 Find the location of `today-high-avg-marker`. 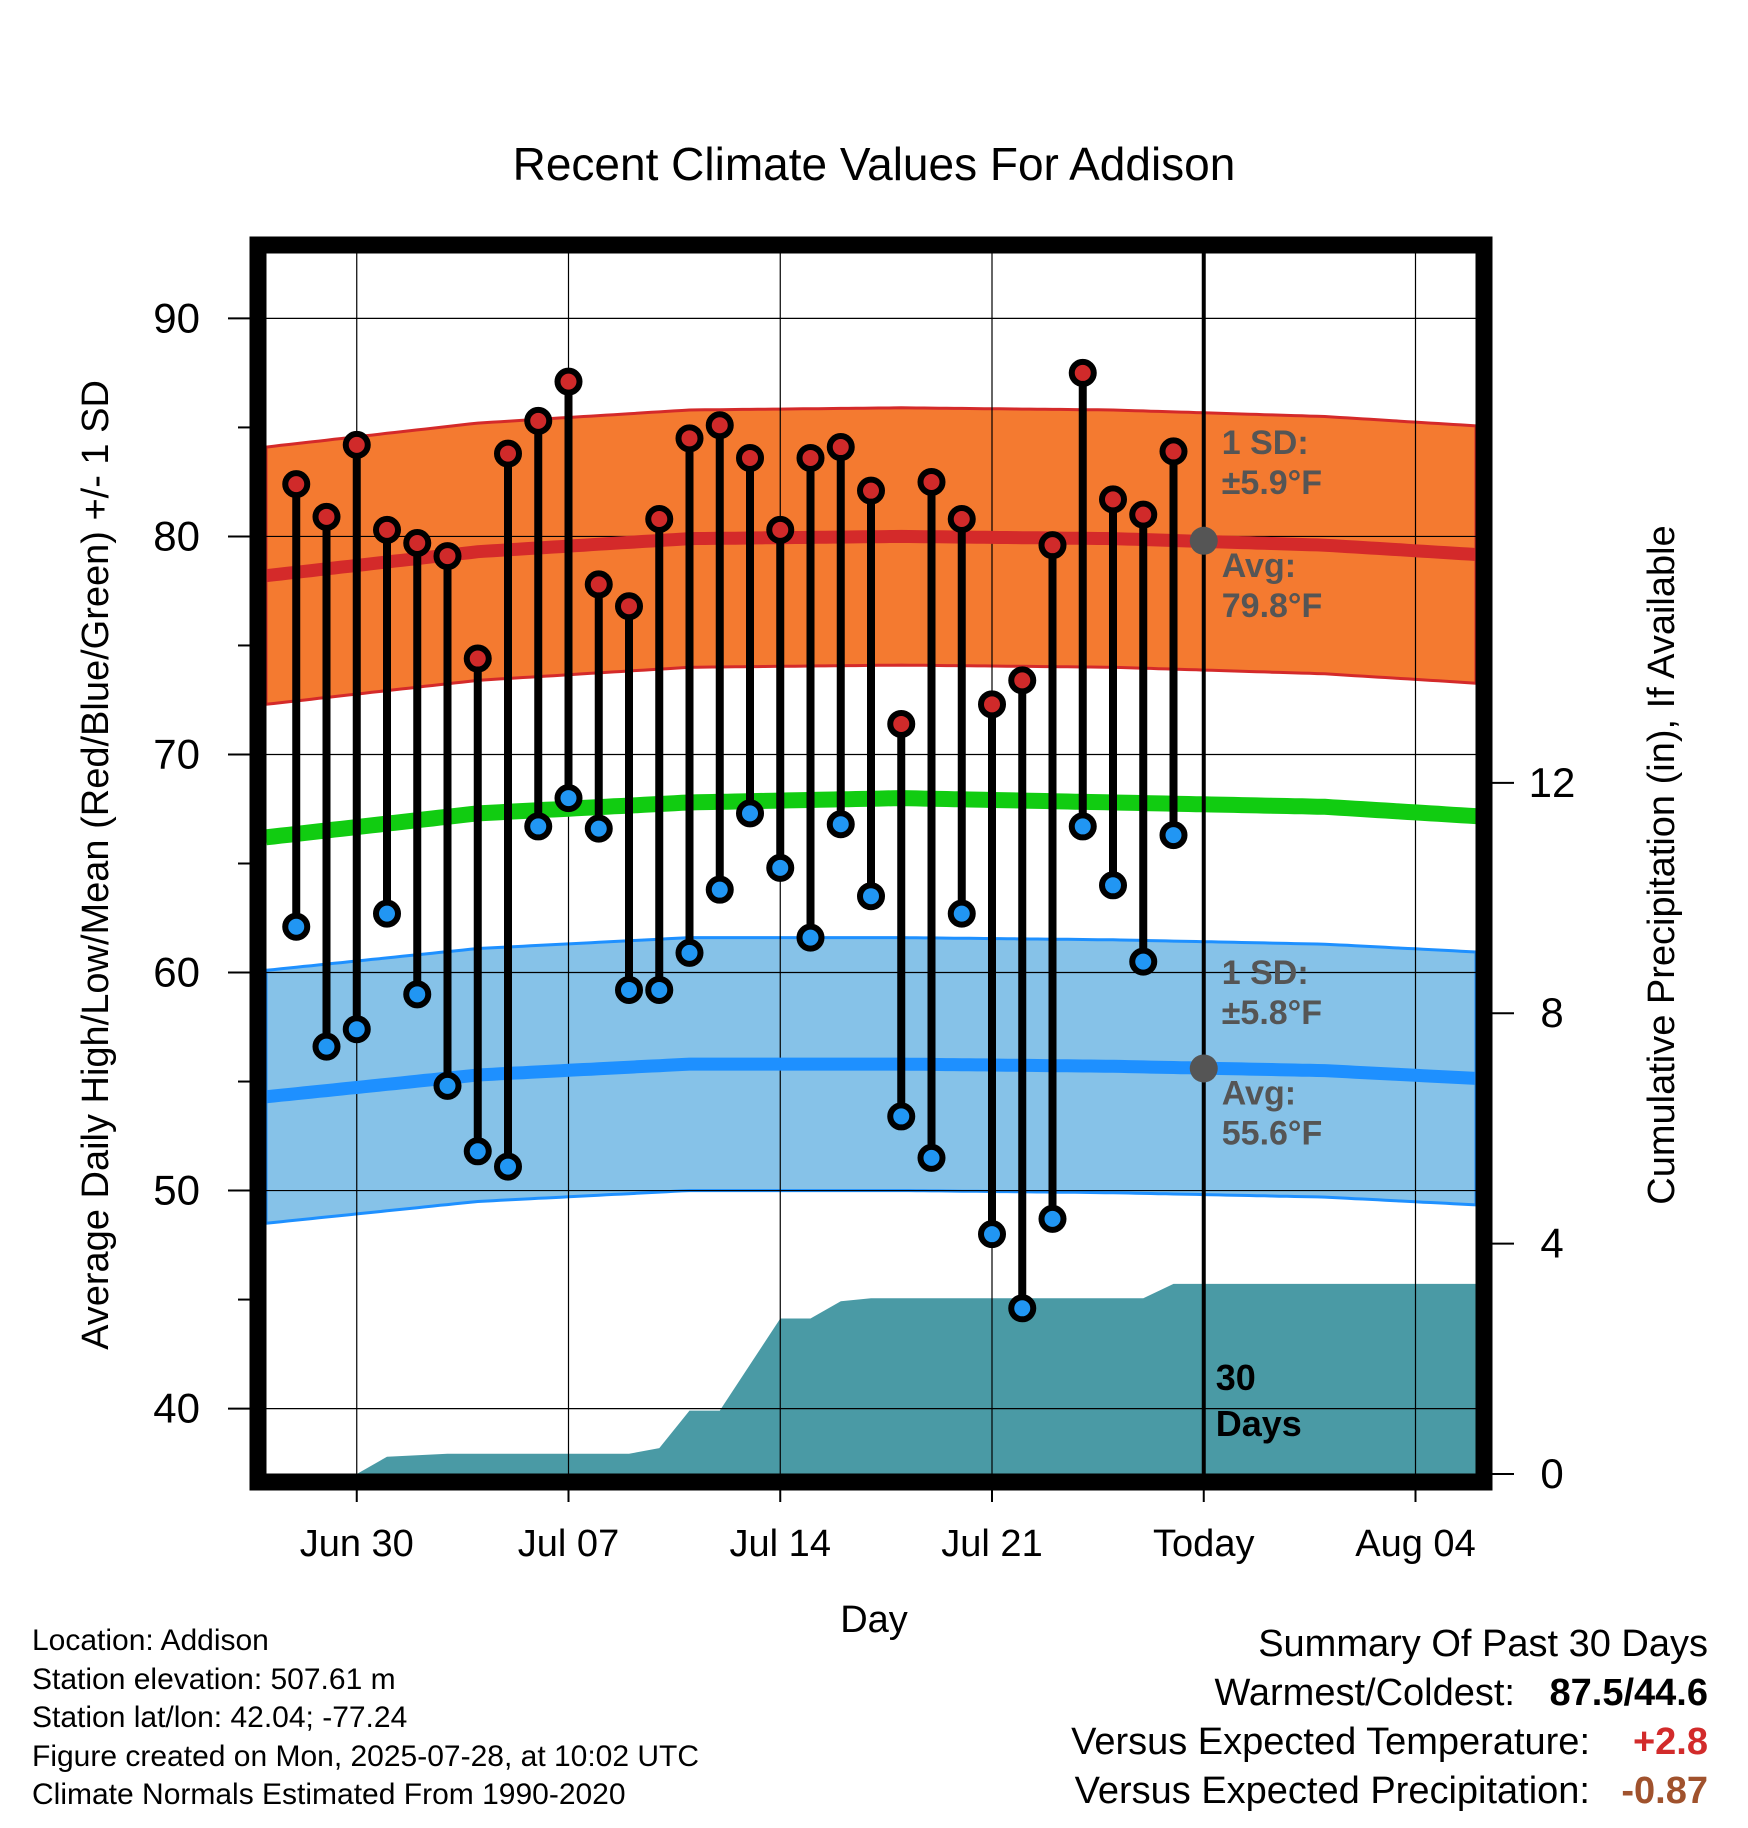

today-high-avg-marker is located at coordinates (1203, 540).